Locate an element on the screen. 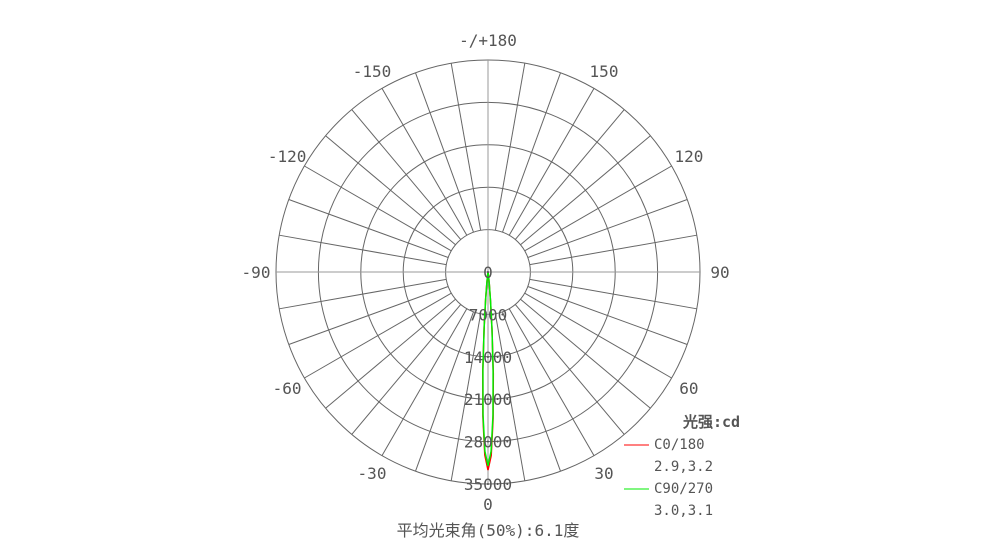  angle-label: 60 is located at coordinates (688, 388).